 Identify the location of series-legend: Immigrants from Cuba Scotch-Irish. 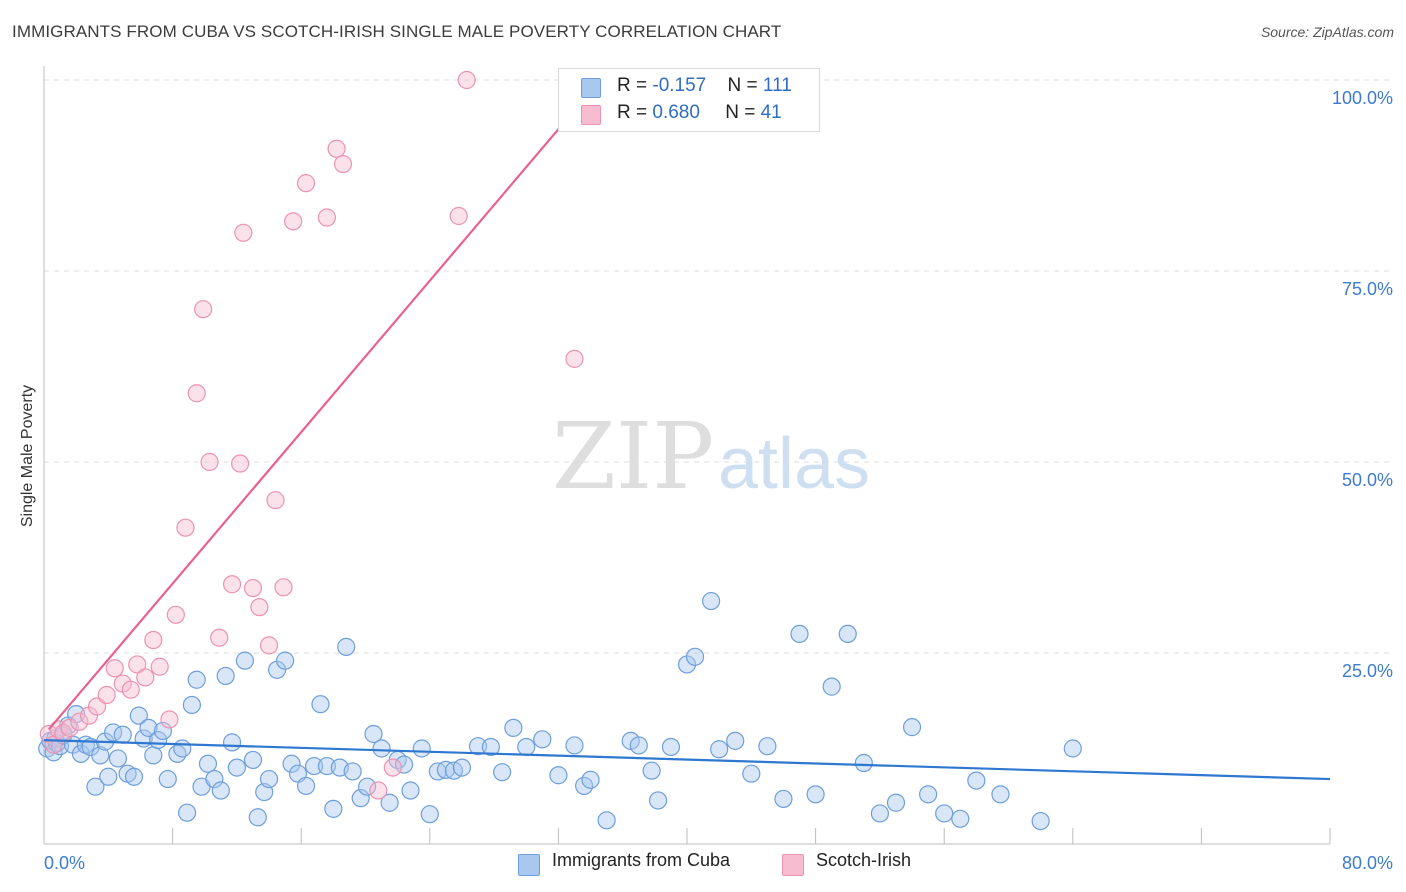
(703, 864).